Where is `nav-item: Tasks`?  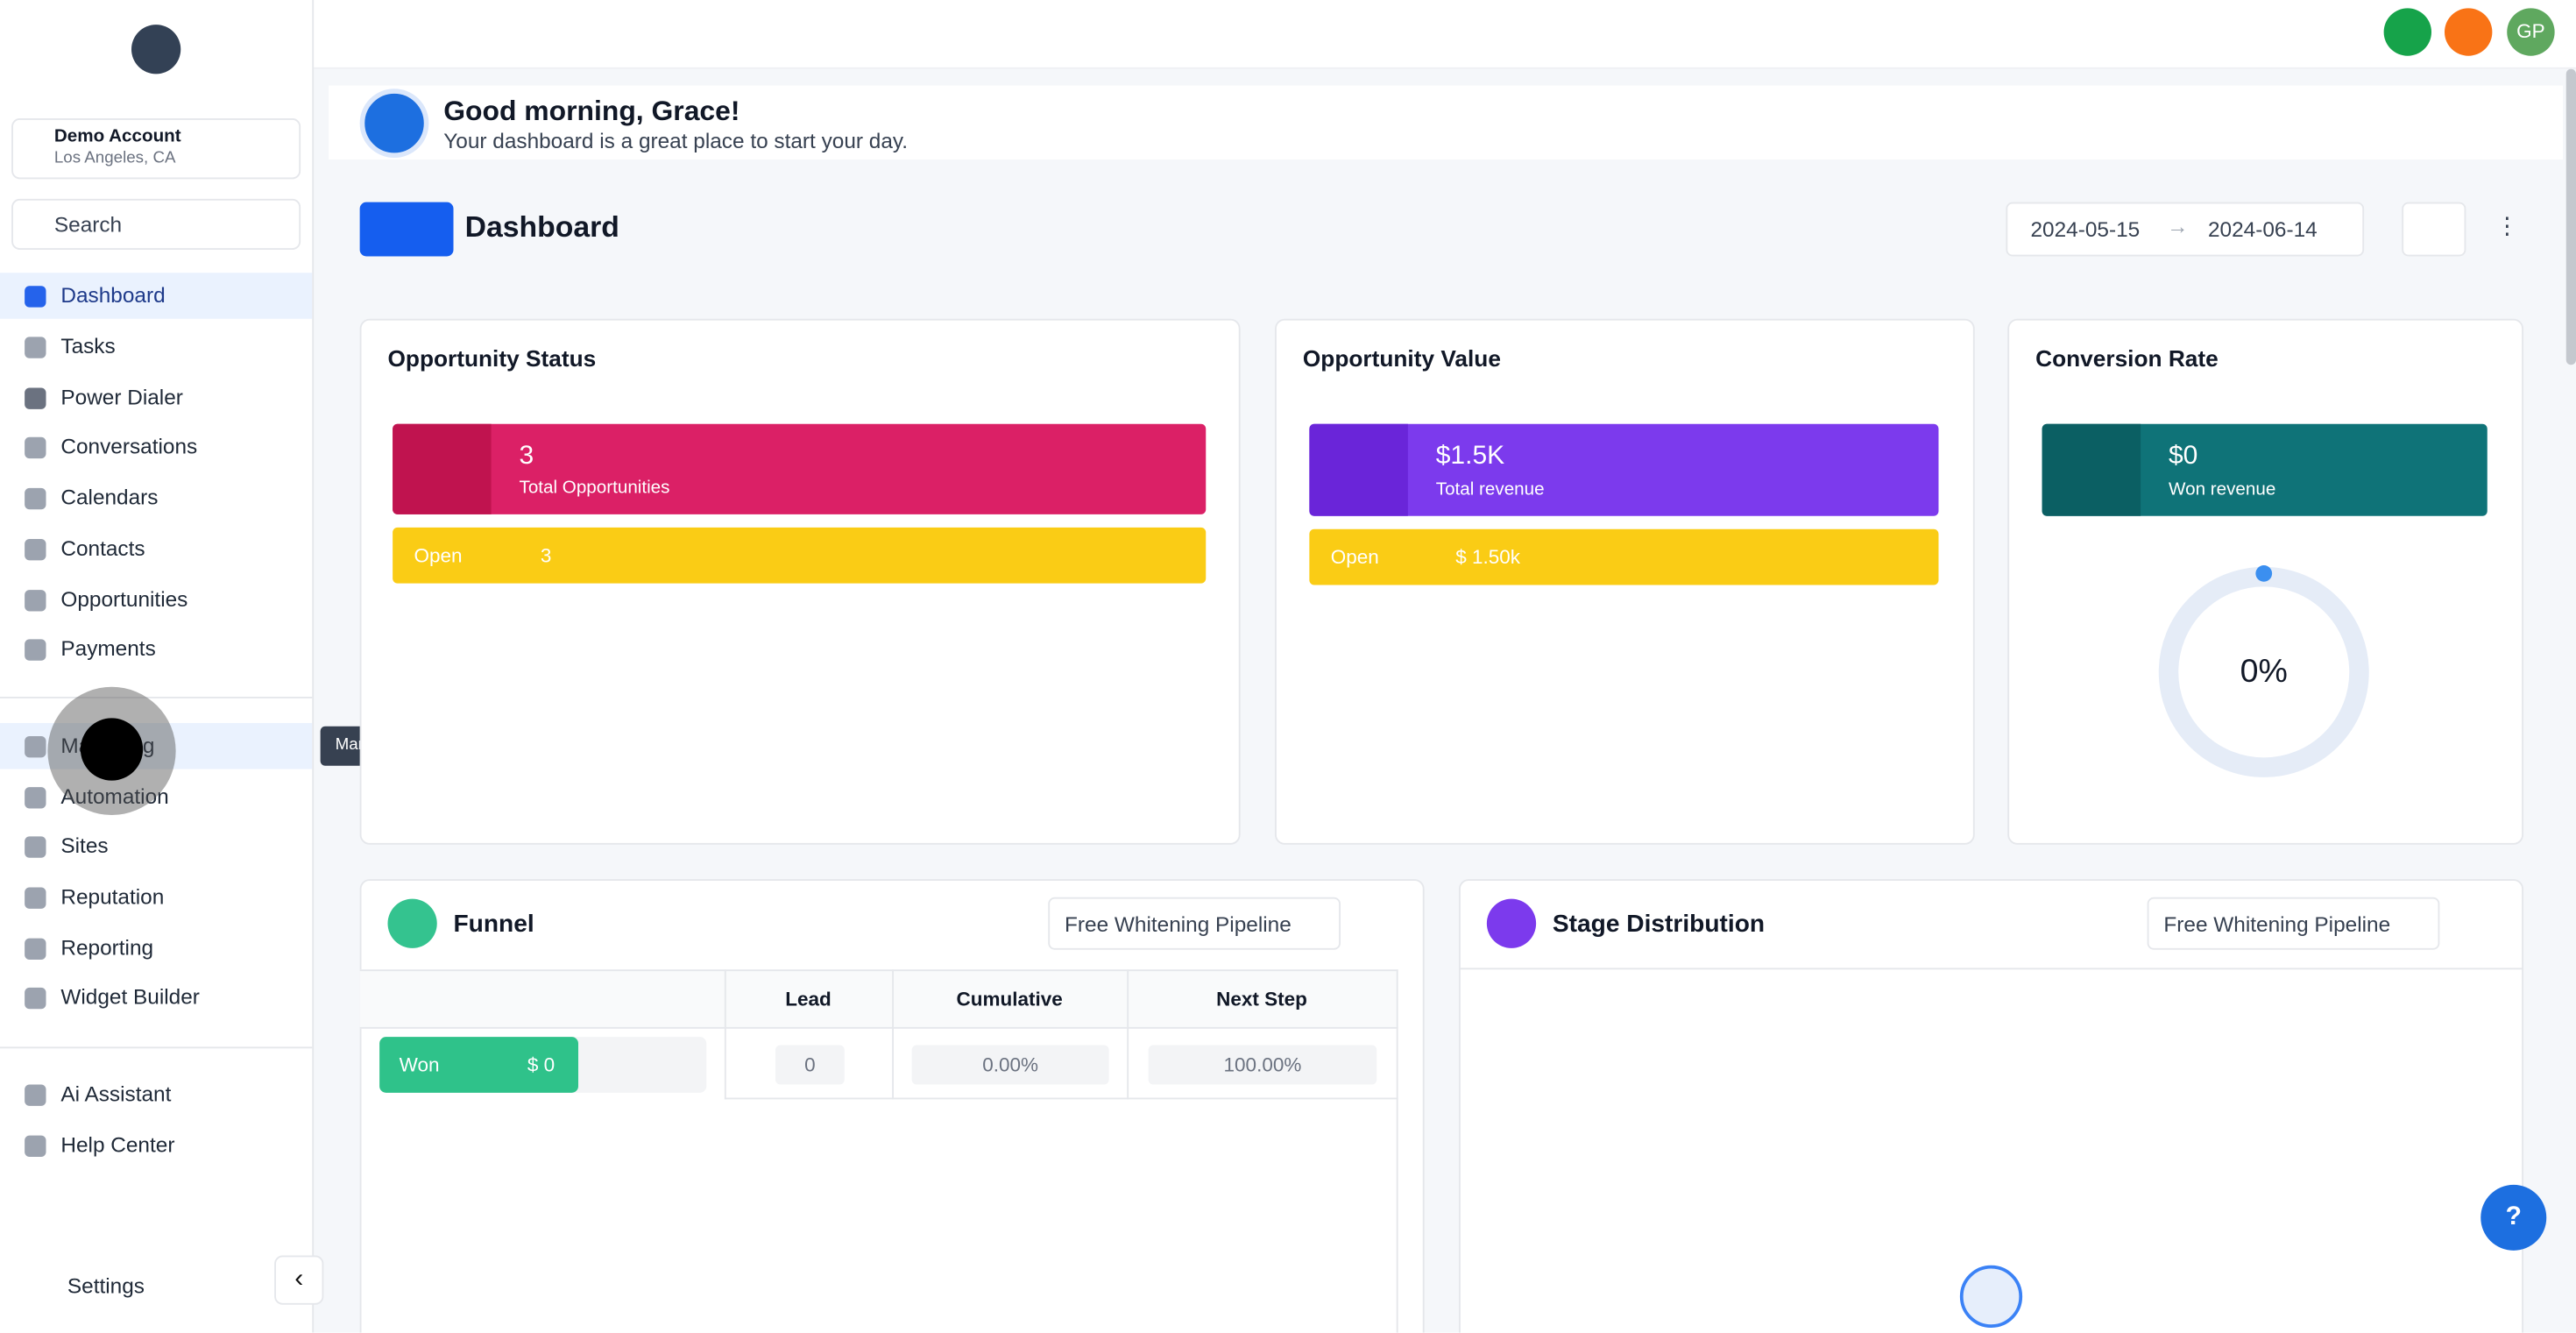
nav-item: Tasks is located at coordinates (88, 345).